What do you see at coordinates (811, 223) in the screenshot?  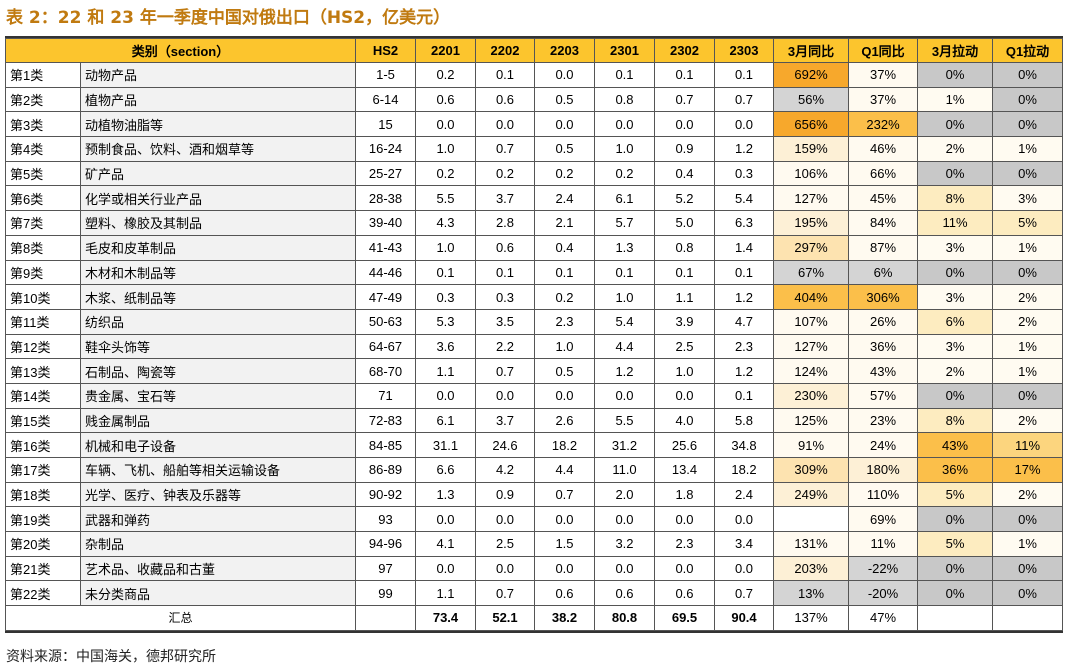 I see `pct-cell: 195%` at bounding box center [811, 223].